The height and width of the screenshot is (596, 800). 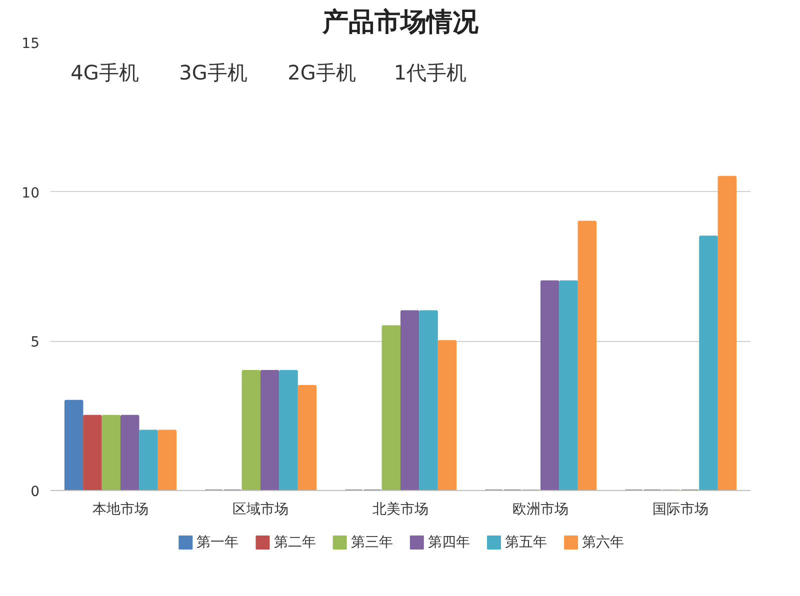 What do you see at coordinates (120, 510) in the screenshot?
I see `x-tick-label: 本地市场` at bounding box center [120, 510].